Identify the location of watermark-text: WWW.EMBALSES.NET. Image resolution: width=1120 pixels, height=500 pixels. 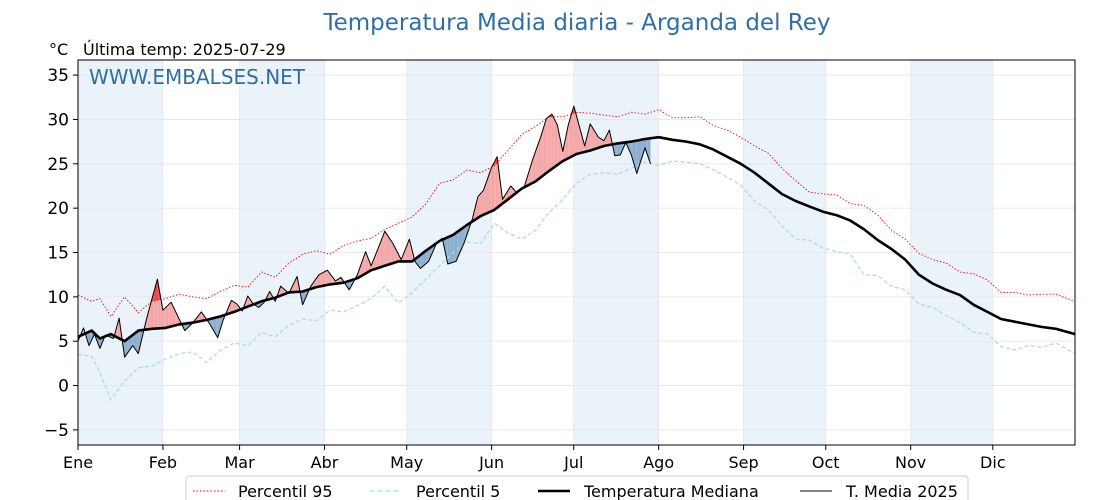
(197, 77).